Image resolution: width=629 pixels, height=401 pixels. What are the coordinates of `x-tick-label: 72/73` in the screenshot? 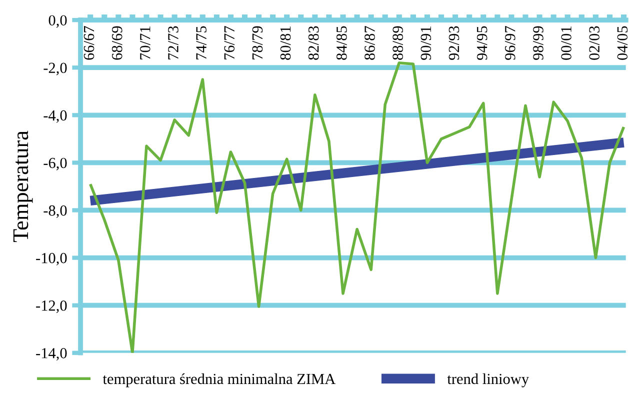 It's located at (173, 43).